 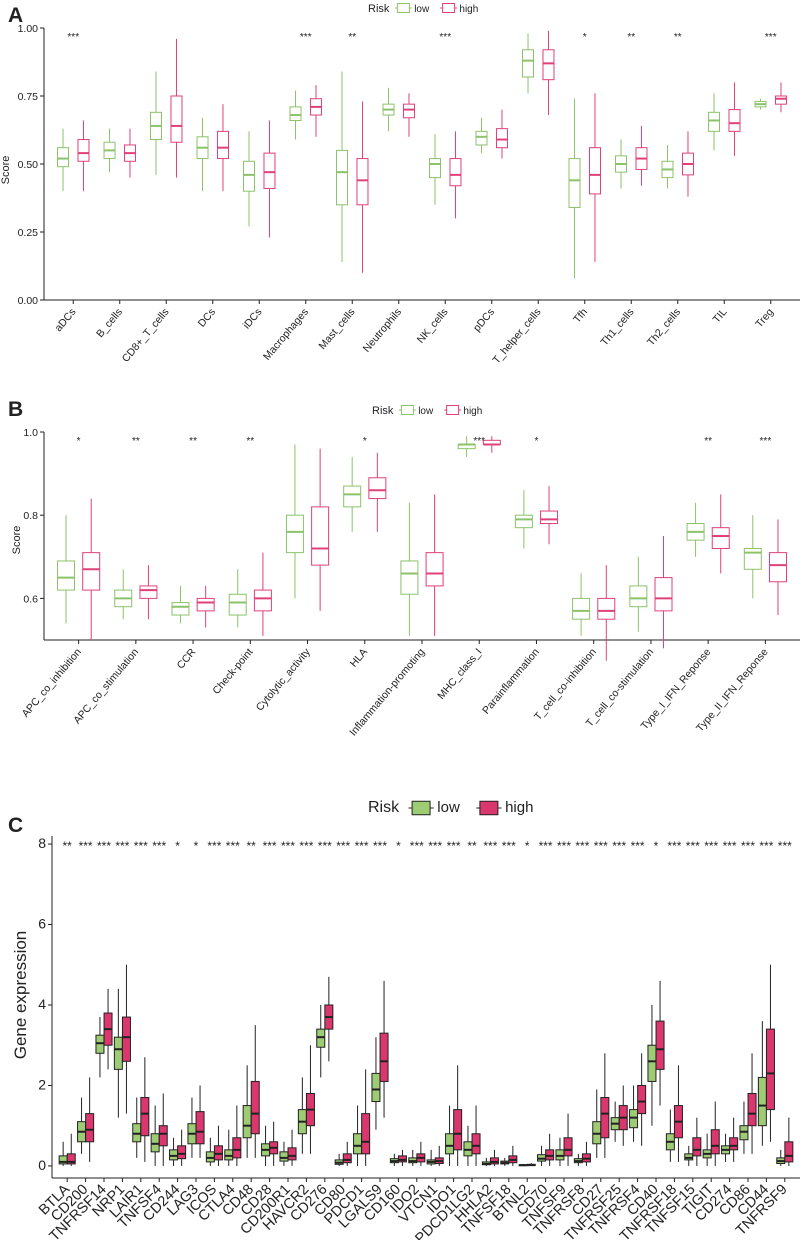 What do you see at coordinates (433, 325) in the screenshot?
I see `x-tick-label: NK_cells` at bounding box center [433, 325].